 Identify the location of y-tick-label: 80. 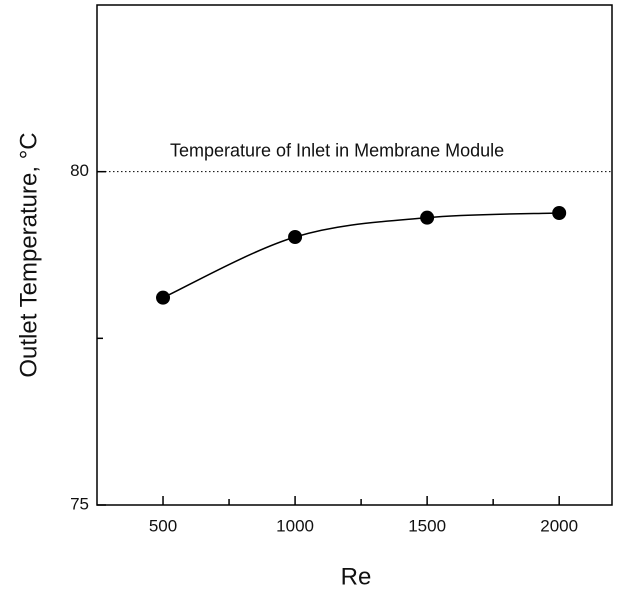
(79, 170).